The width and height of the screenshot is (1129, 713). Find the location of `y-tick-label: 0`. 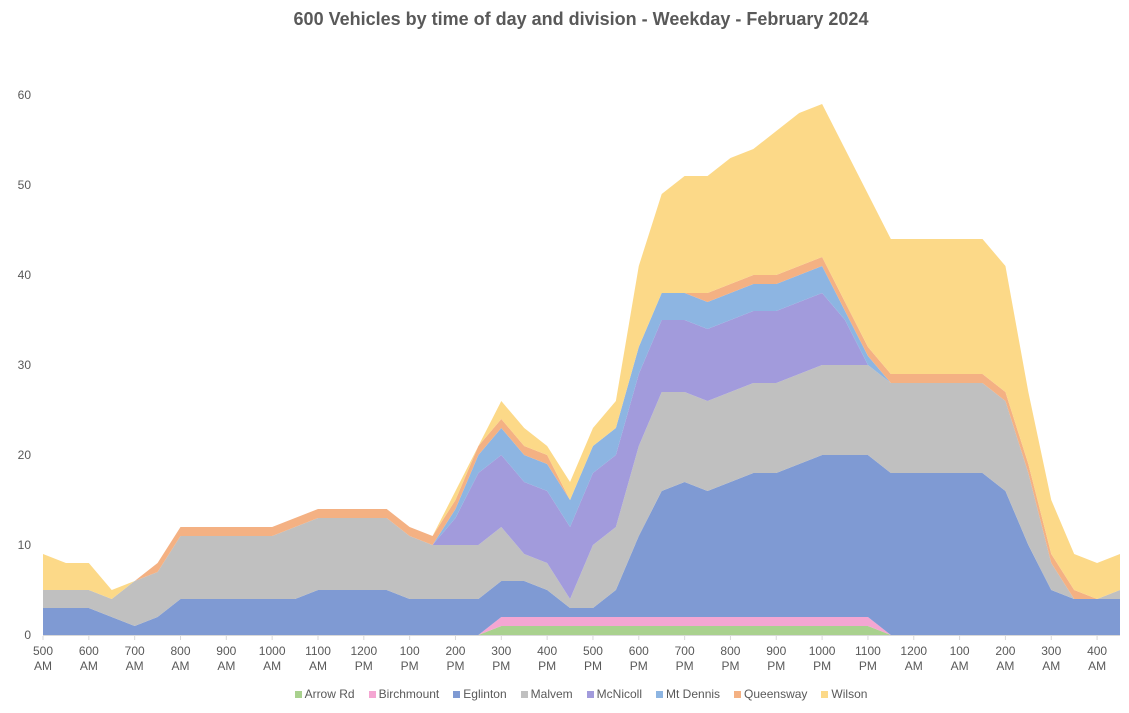

y-tick-label: 0 is located at coordinates (27, 635).